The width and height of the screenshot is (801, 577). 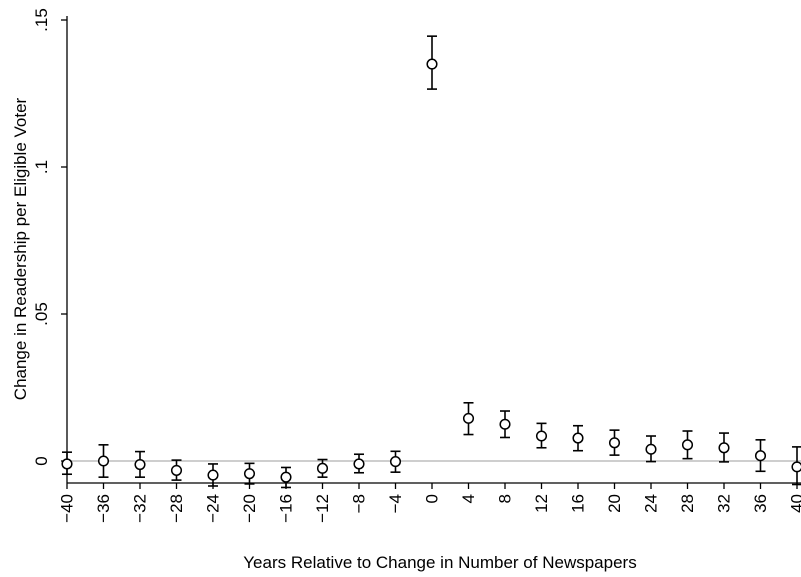 What do you see at coordinates (41, 314) in the screenshot?
I see `y-tick-label: .05` at bounding box center [41, 314].